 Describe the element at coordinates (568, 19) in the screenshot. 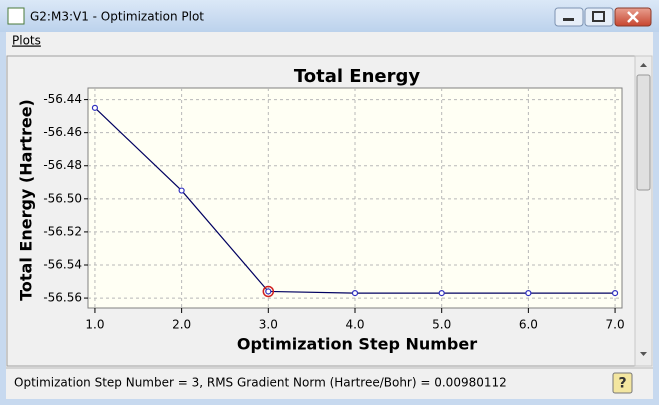

I see `minimize-icon` at that location.